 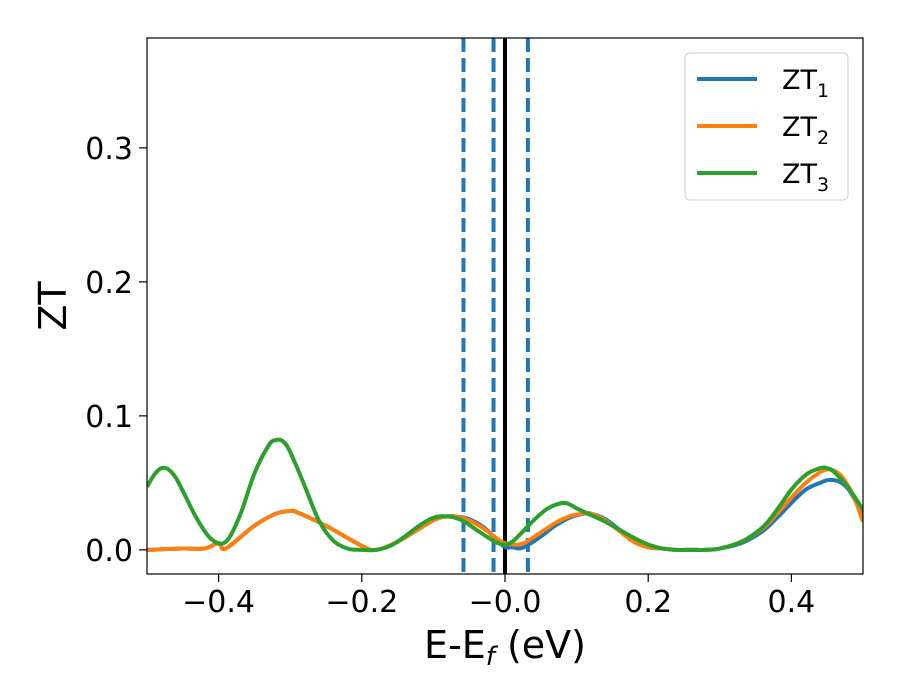 I want to click on legend-box, so click(x=766, y=126).